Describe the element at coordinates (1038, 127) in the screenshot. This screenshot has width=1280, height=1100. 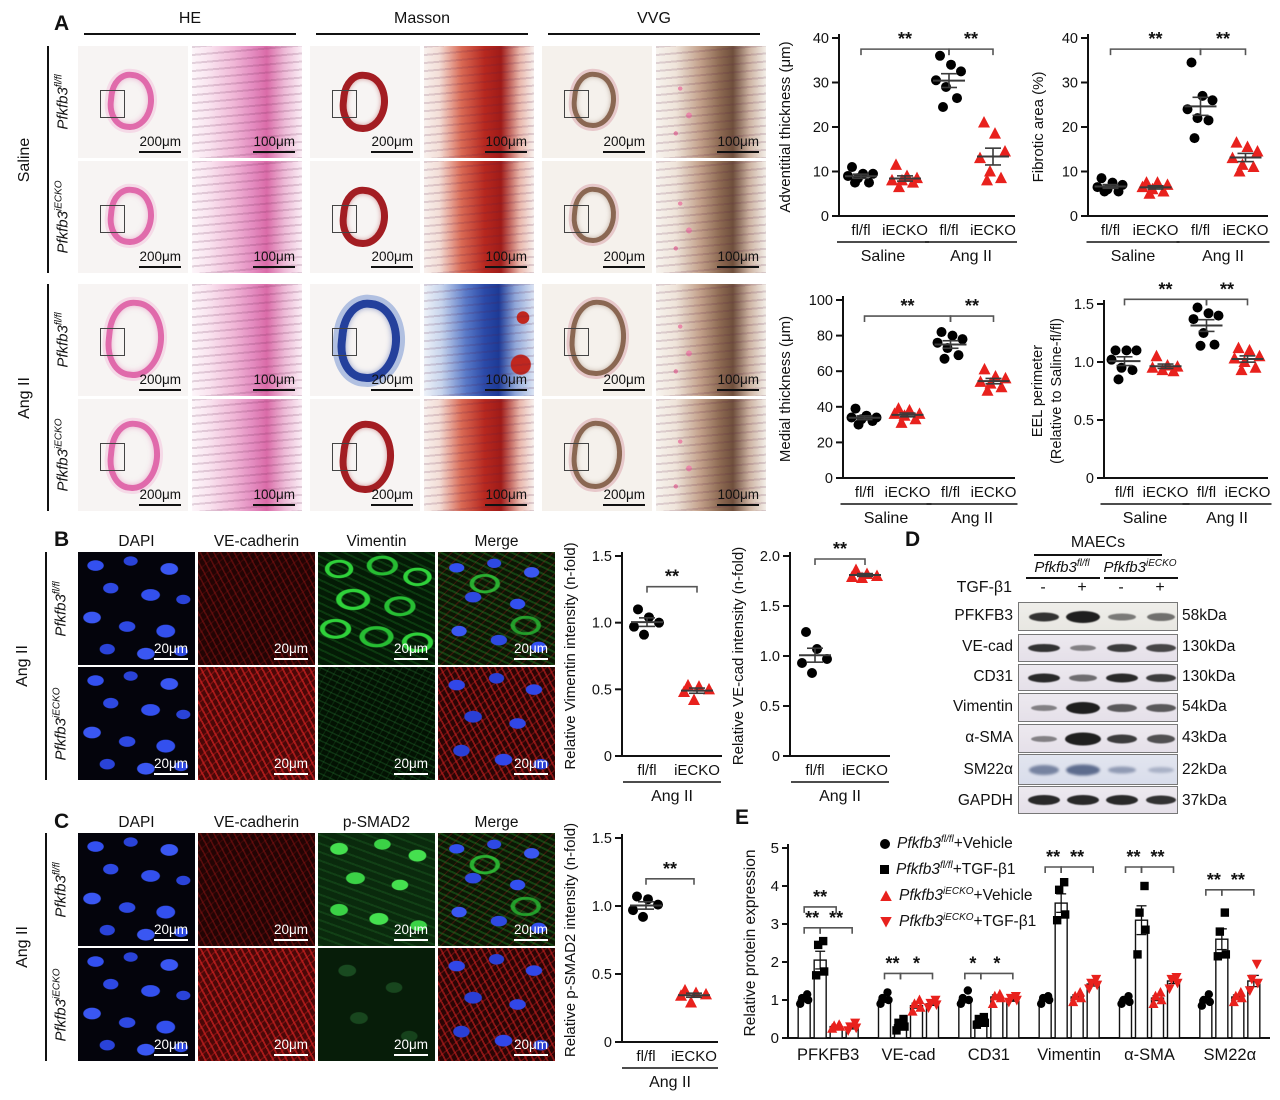
I see `svg-text: Fibrotic area (%)` at that location.